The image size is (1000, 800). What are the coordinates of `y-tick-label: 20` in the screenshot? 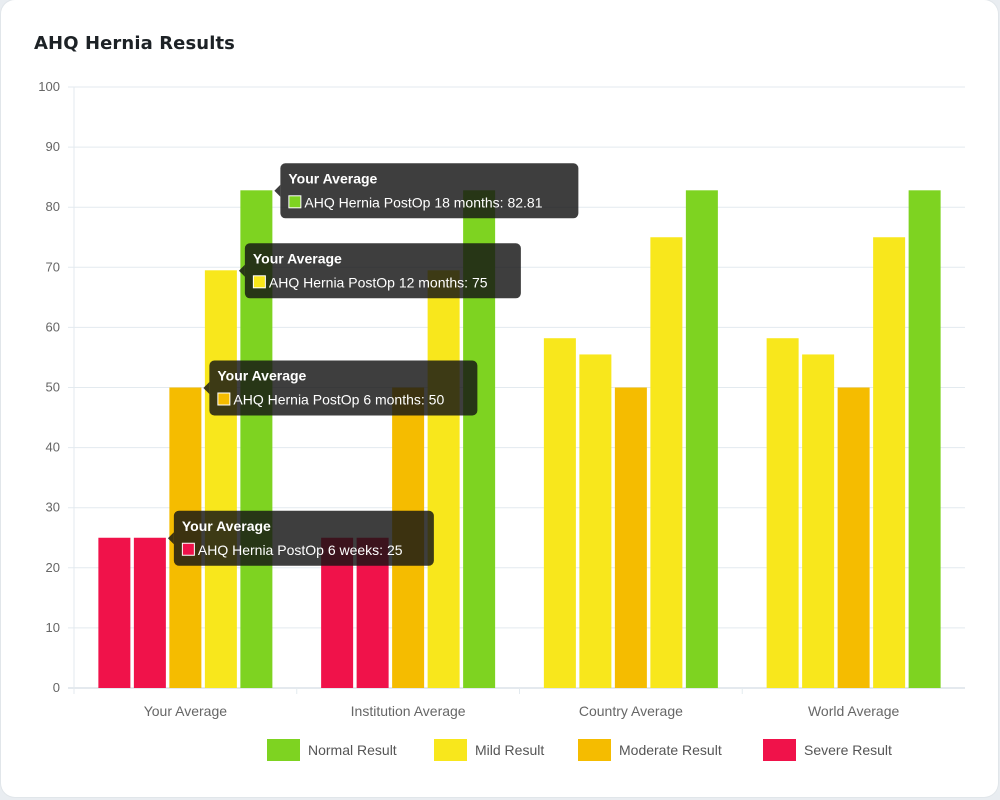 It's located at (53, 567).